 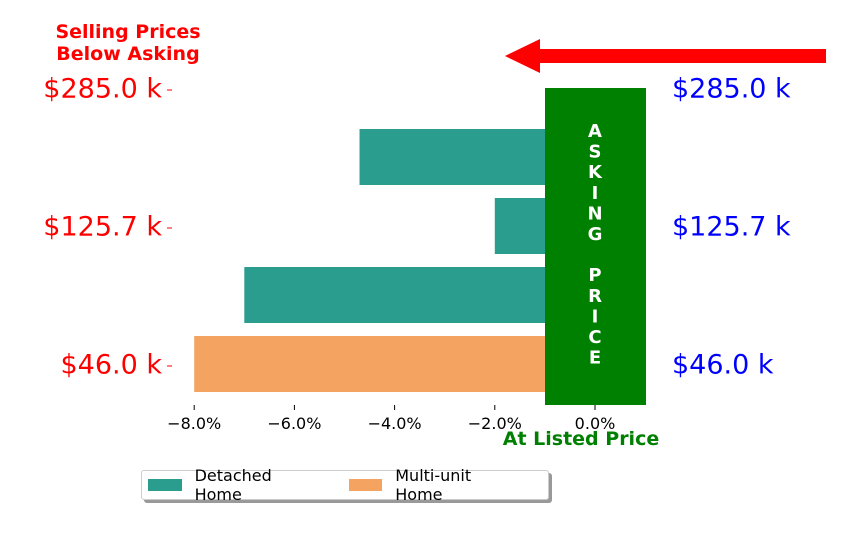 I want to click on asking-price-box, so click(x=595, y=246).